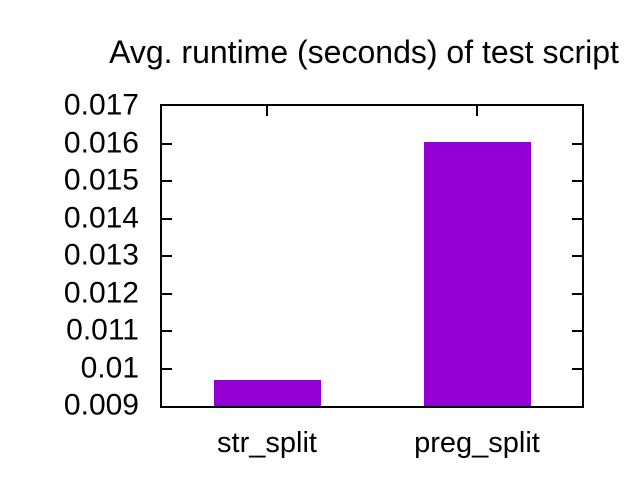 Image resolution: width=640 pixels, height=480 pixels. Describe the element at coordinates (102, 330) in the screenshot. I see `y-tick-label: 0.011` at that location.